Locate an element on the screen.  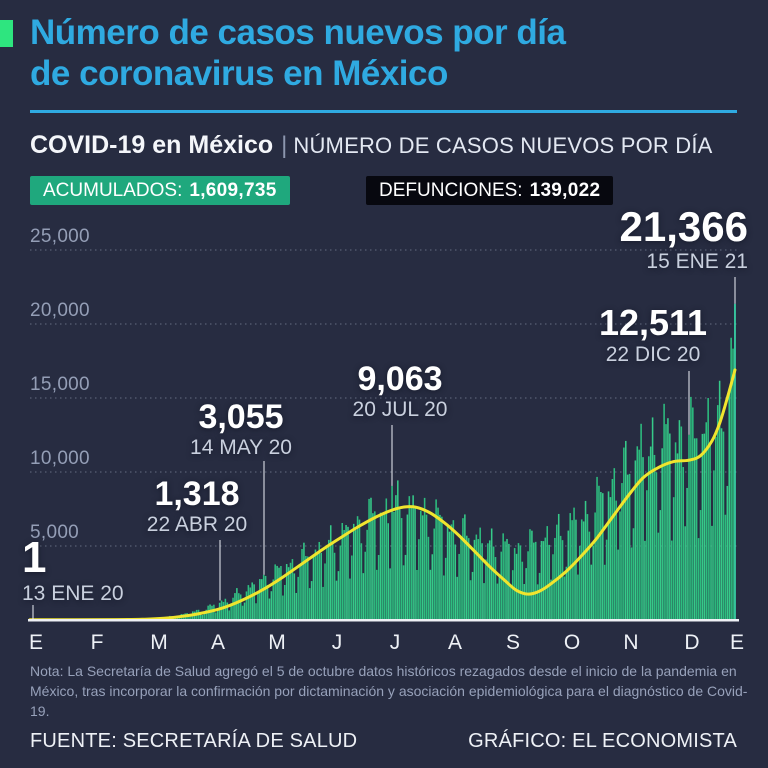
x-axis-month-label: O is located at coordinates (572, 642).